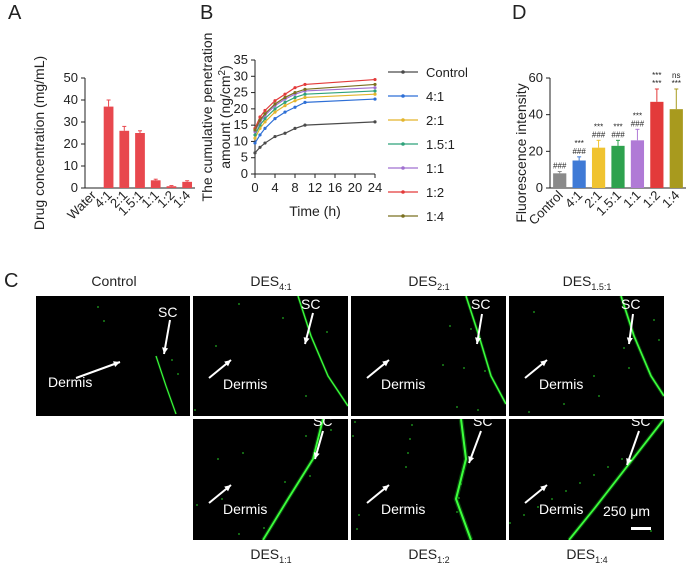 This screenshot has height=566, width=700. What do you see at coordinates (447, 72) in the screenshot?
I see `legend-label: Control` at bounding box center [447, 72].